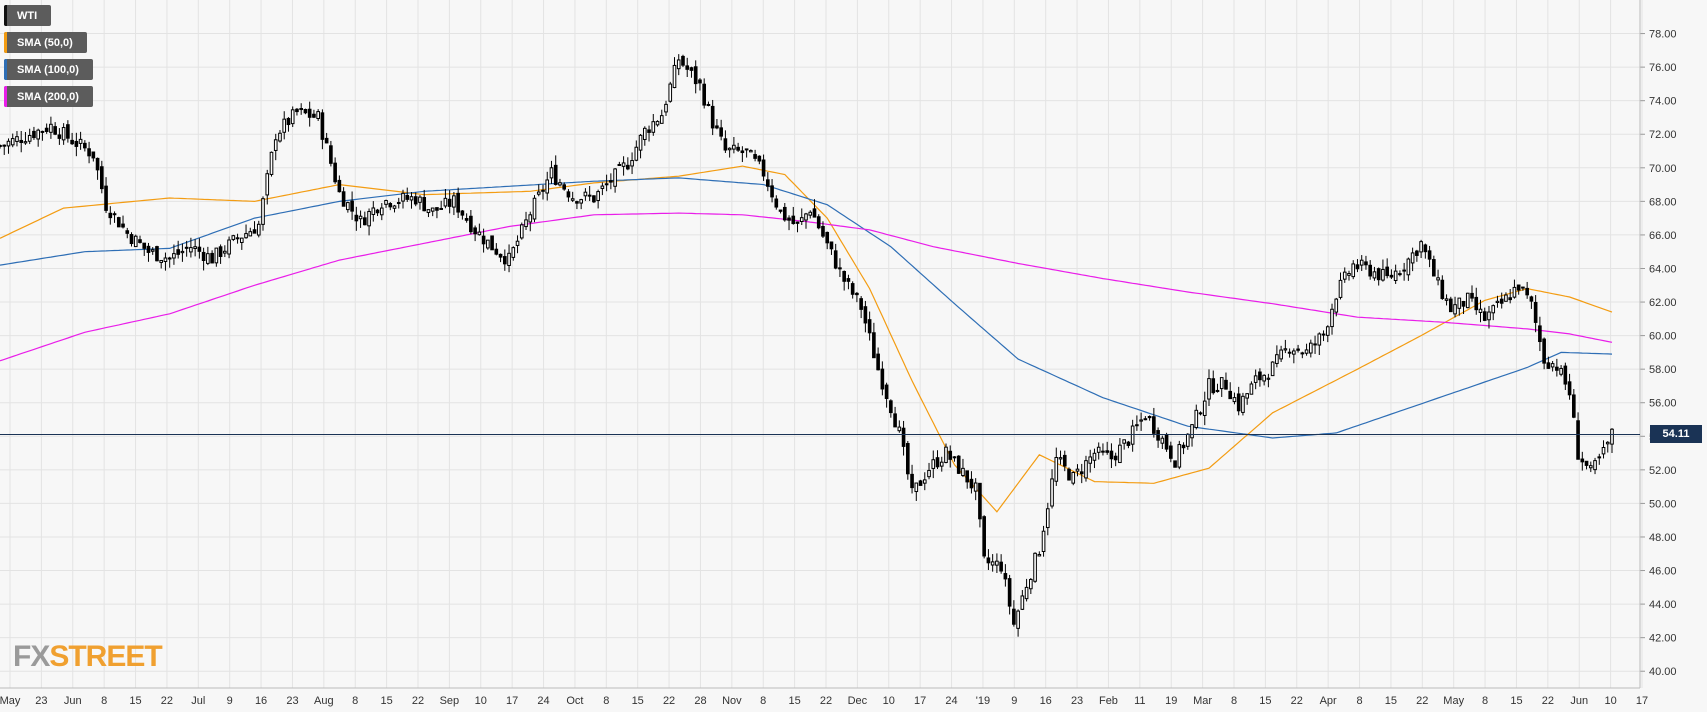 The image size is (1707, 712). I want to click on y-tick-label: 40.00, so click(1663, 672).